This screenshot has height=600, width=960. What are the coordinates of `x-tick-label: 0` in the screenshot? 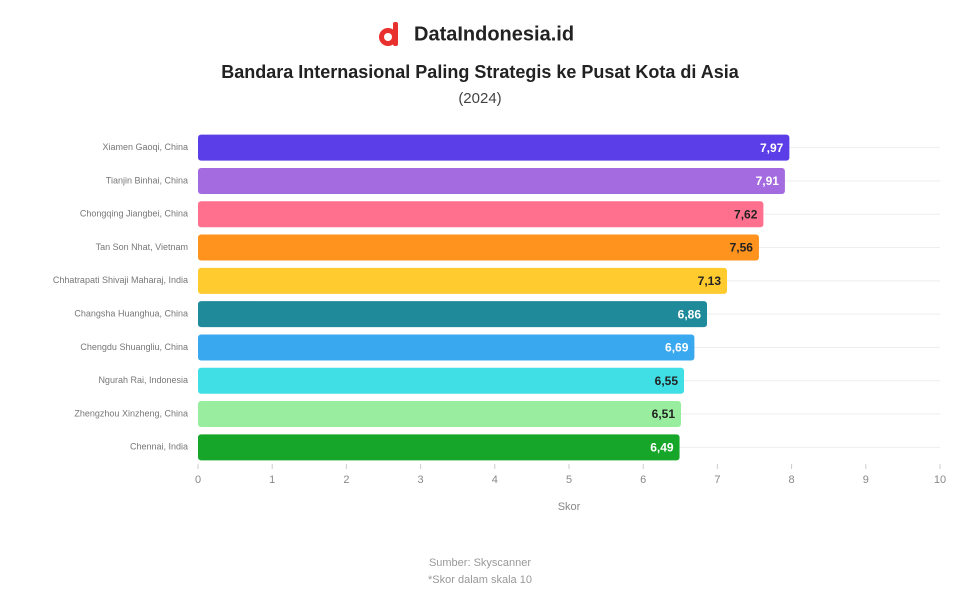 It's located at (198, 480).